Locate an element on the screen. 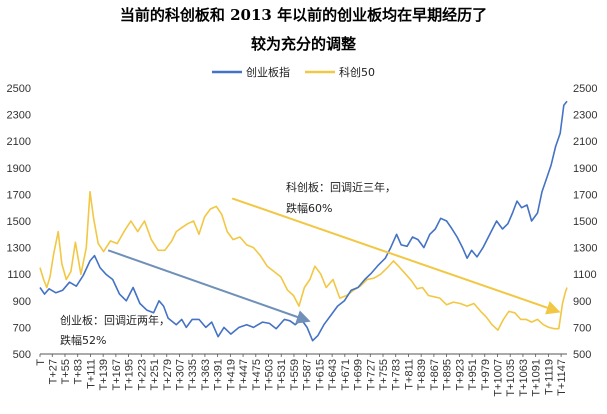 This screenshot has width=607, height=414. x-tick-label: T+615 is located at coordinates (320, 375).